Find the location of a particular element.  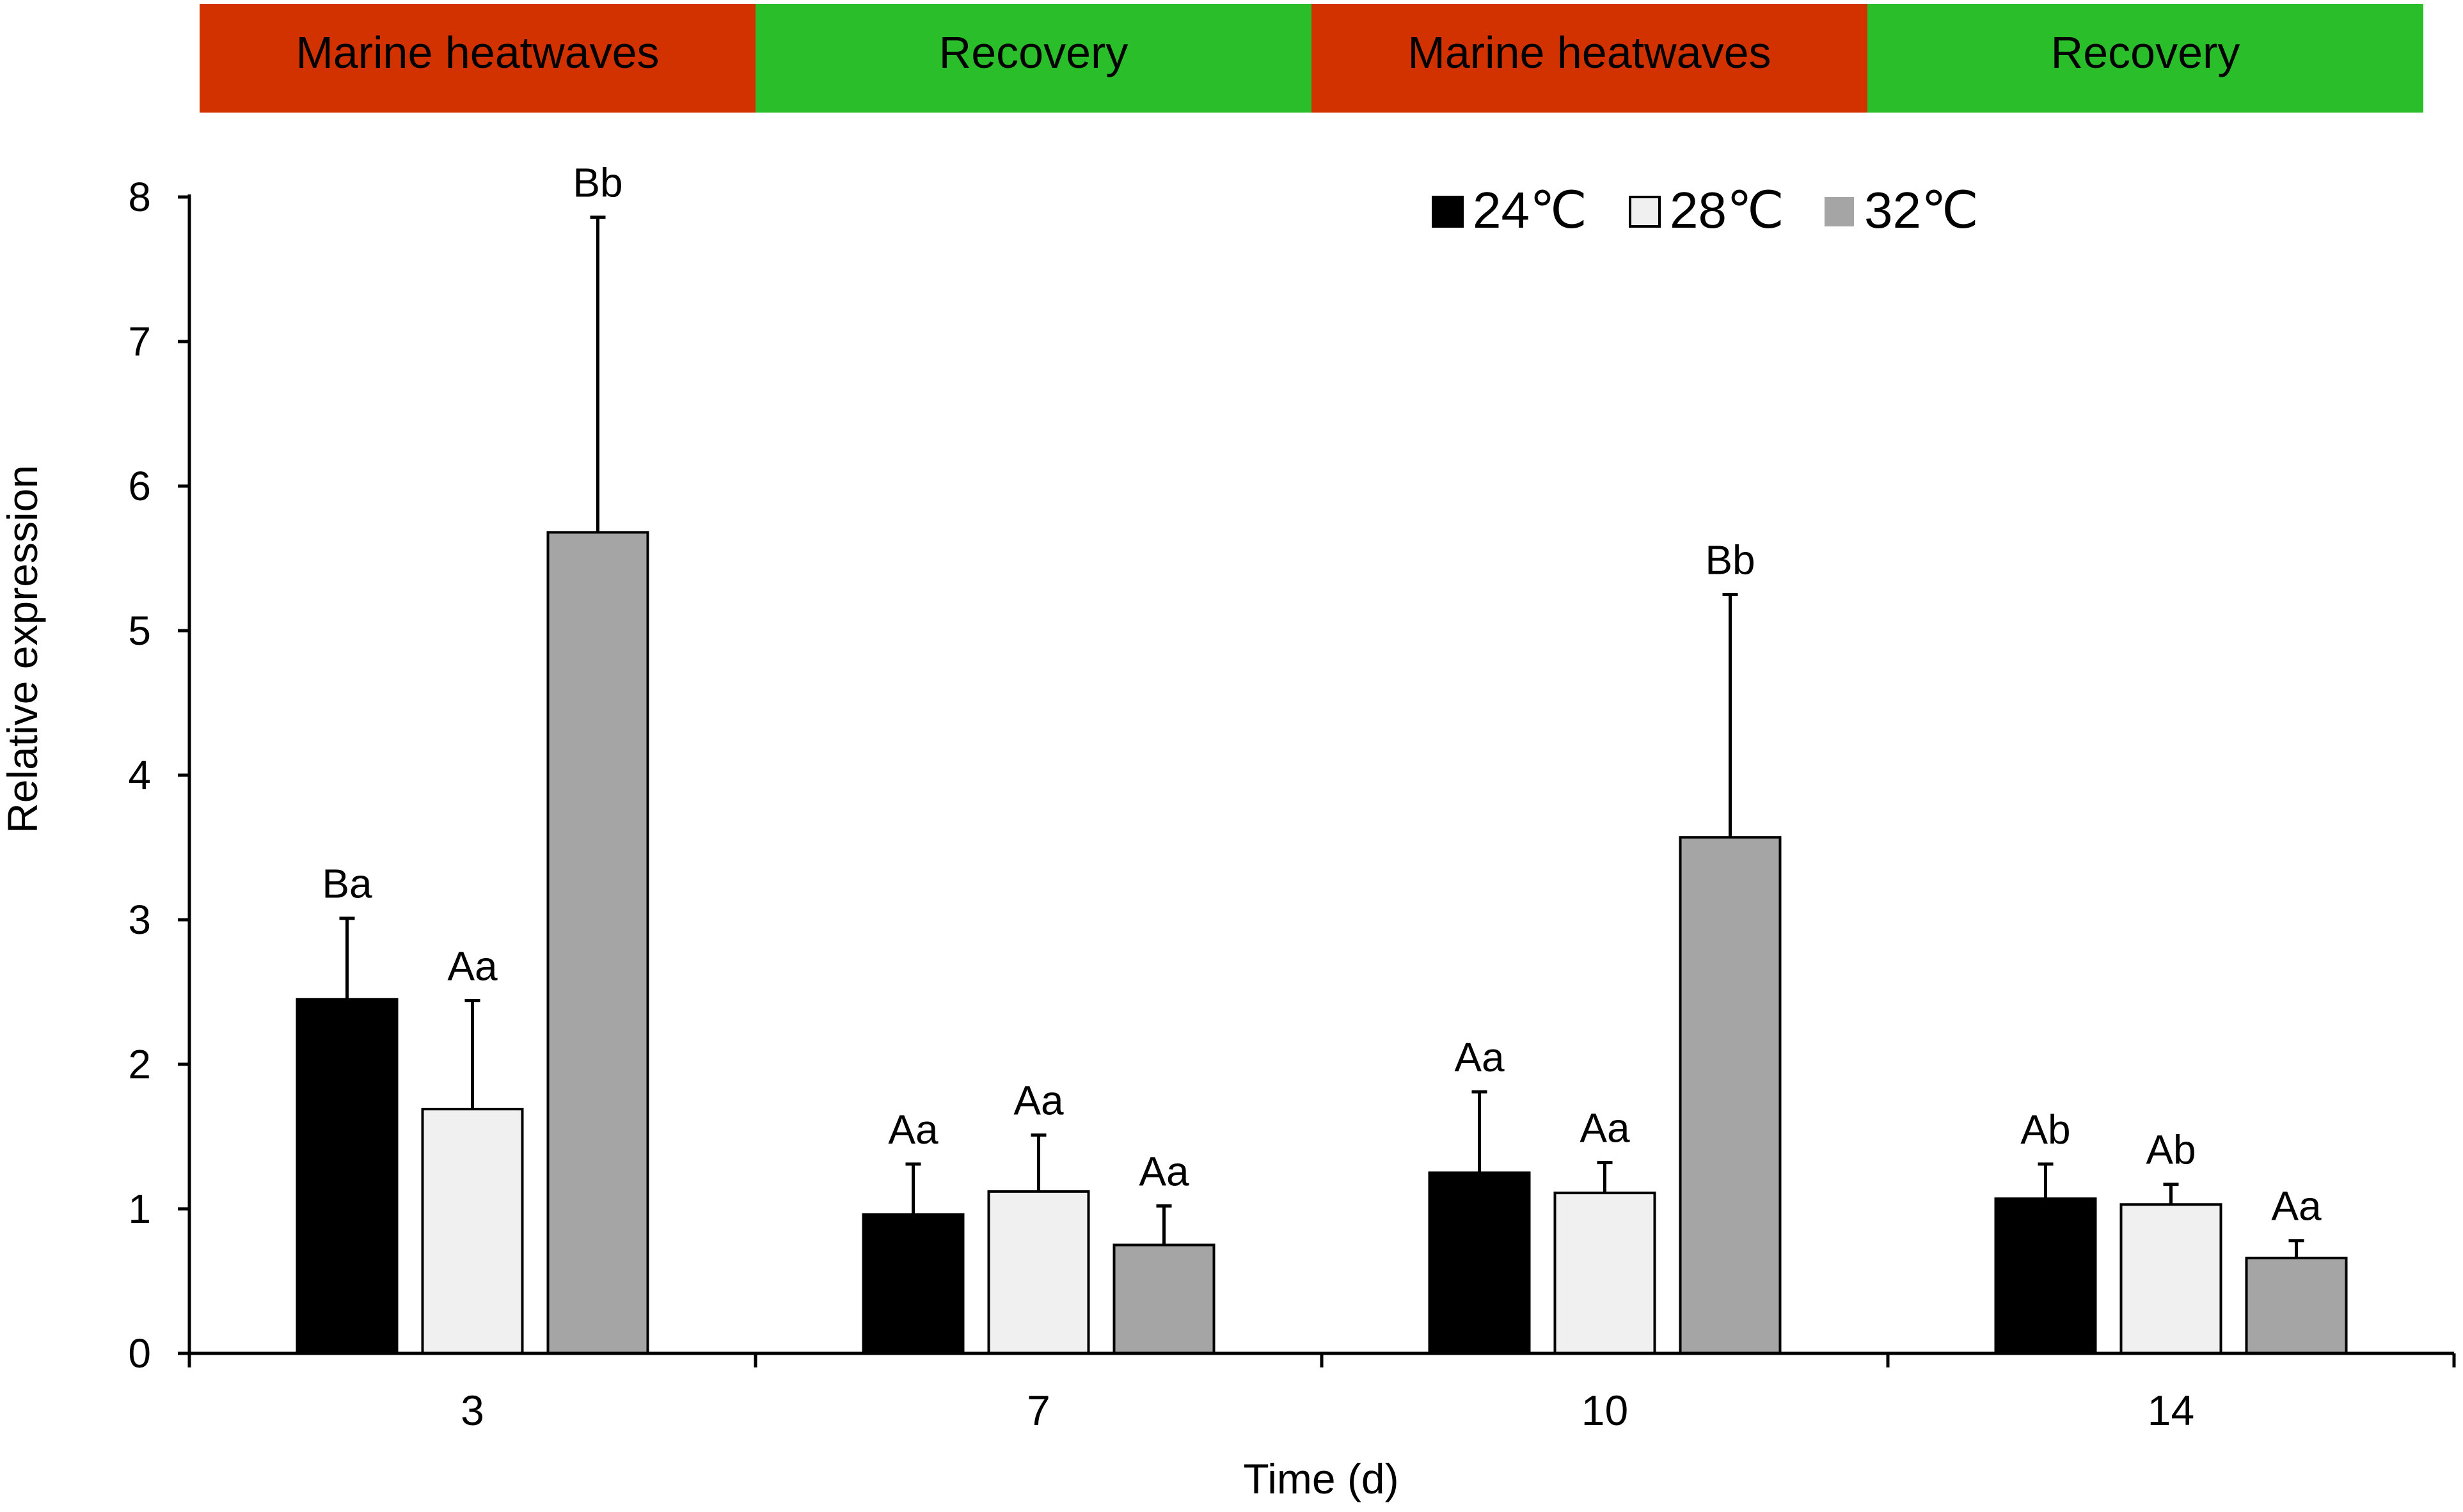

legend-label-0: 24℃ is located at coordinates (1530, 210).